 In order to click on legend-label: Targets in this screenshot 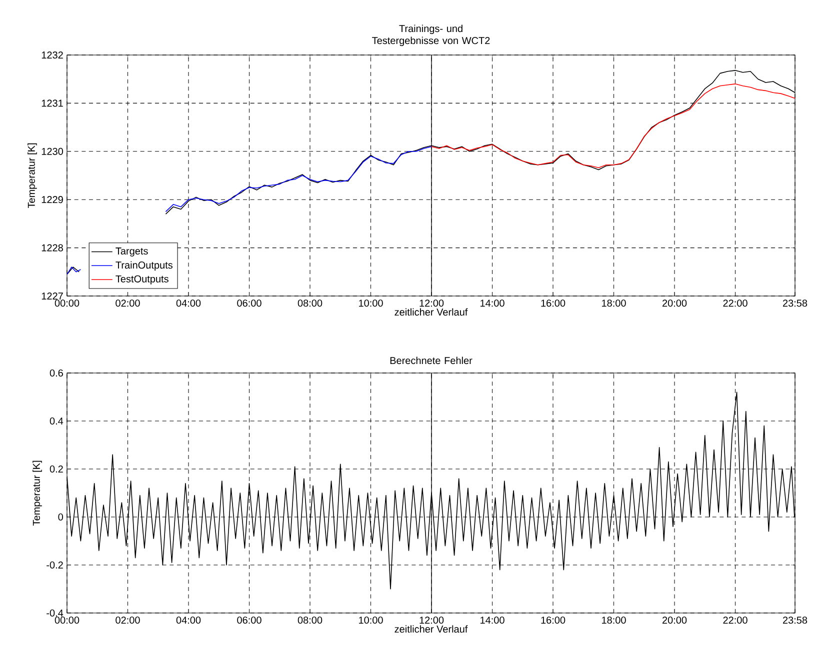, I will do `click(132, 252)`.